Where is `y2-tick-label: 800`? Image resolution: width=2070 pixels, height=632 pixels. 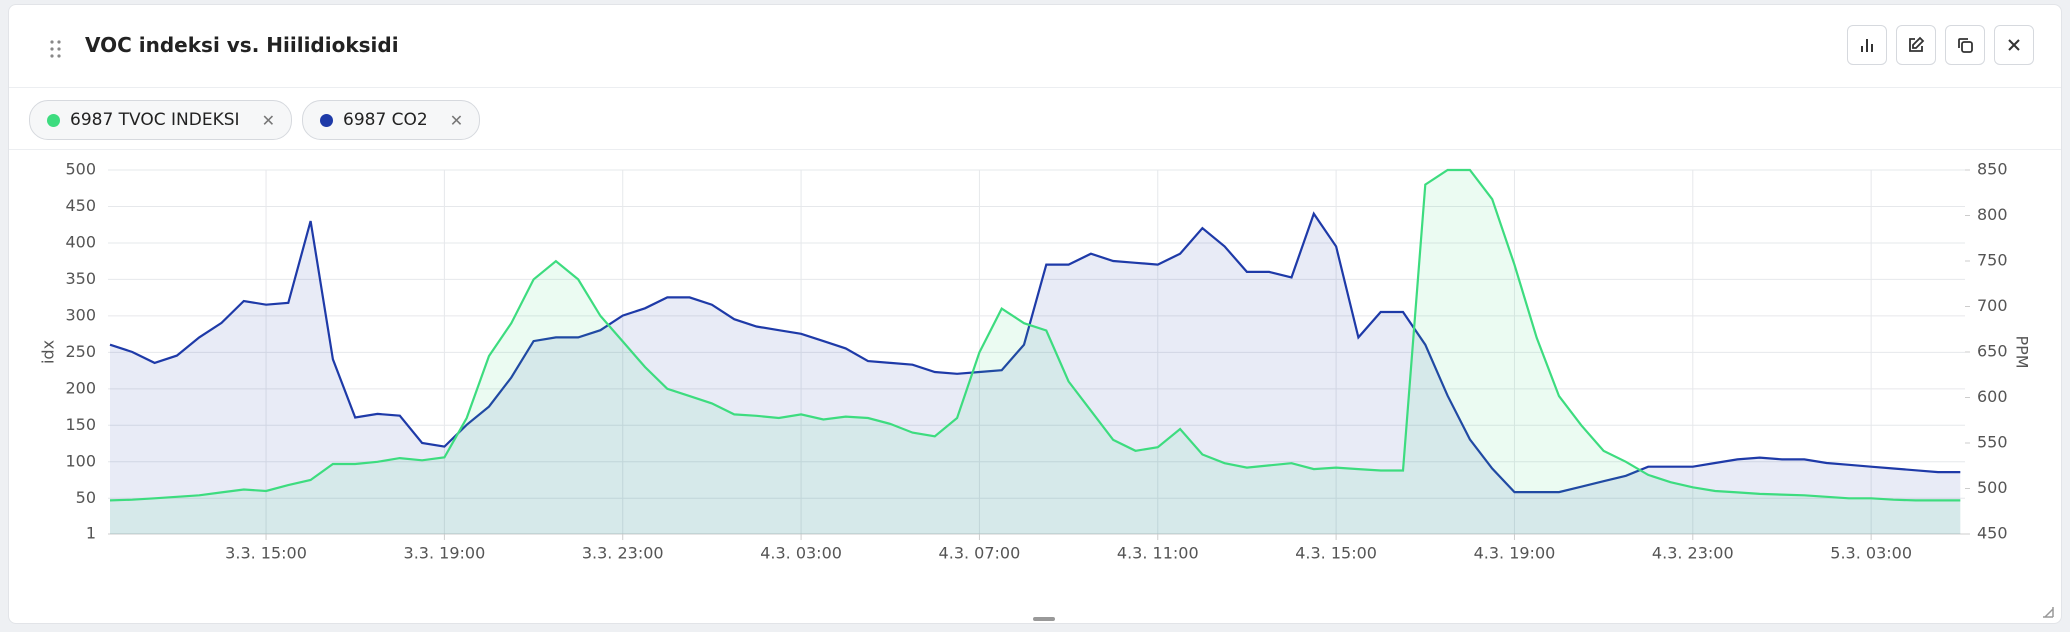
y2-tick-label: 800 is located at coordinates (1992, 214).